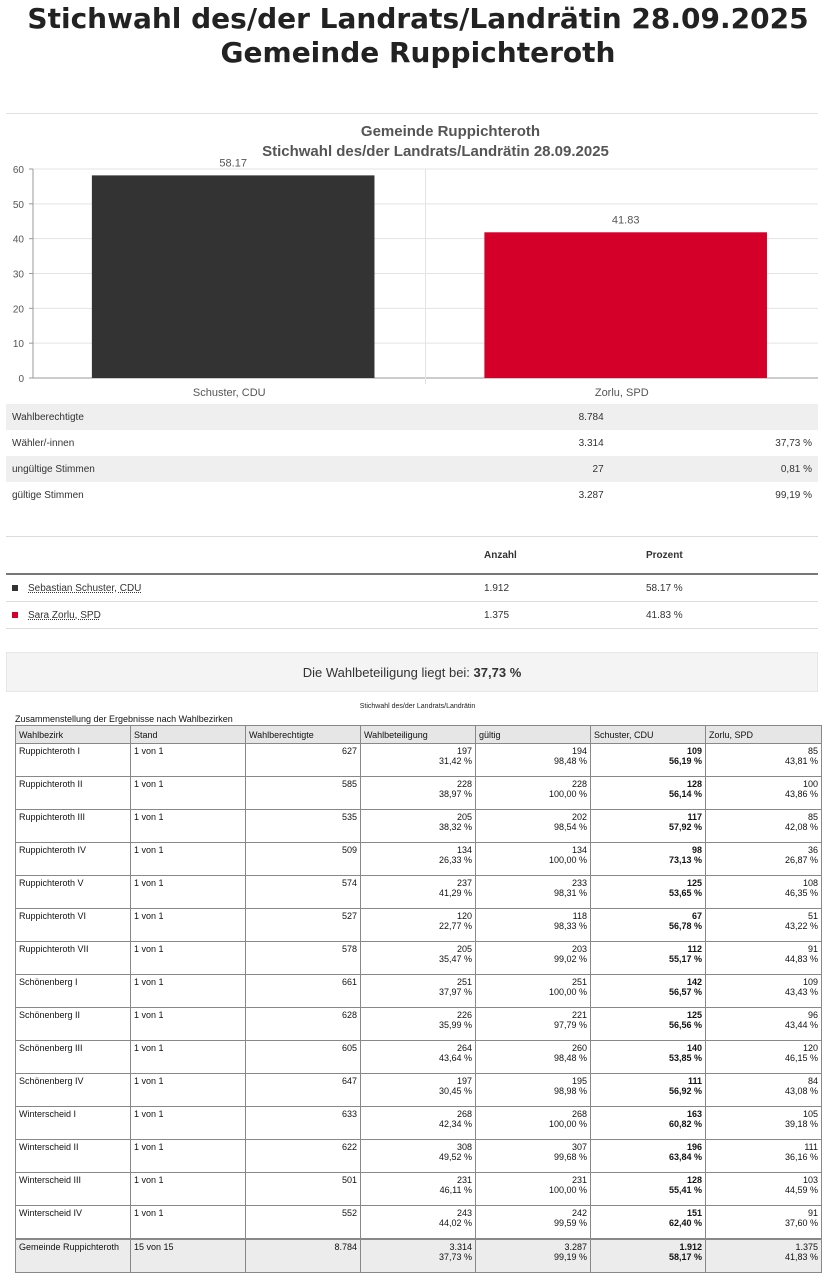 This screenshot has height=1273, width=835. Describe the element at coordinates (801, 1058) in the screenshot. I see `zorlu-votes-percent: 46,15 %` at that location.